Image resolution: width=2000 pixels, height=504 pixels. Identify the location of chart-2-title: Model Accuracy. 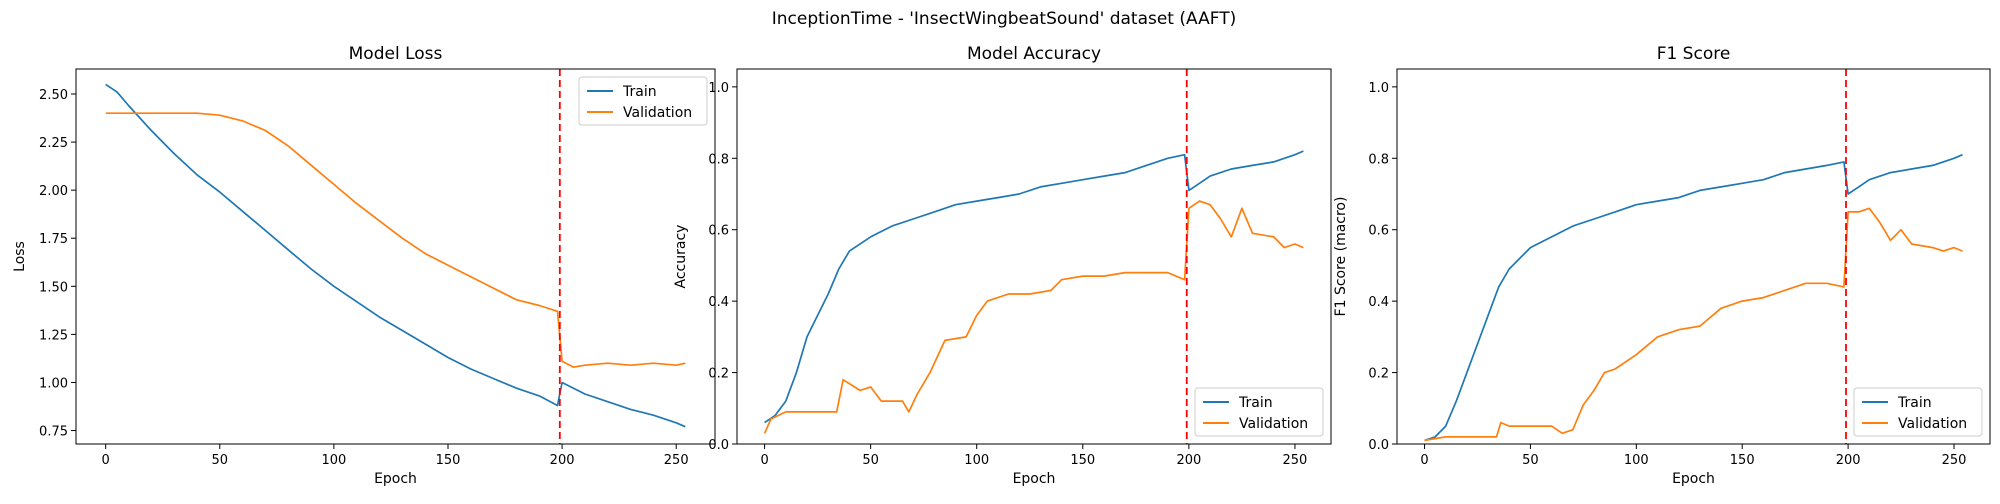
(1034, 54).